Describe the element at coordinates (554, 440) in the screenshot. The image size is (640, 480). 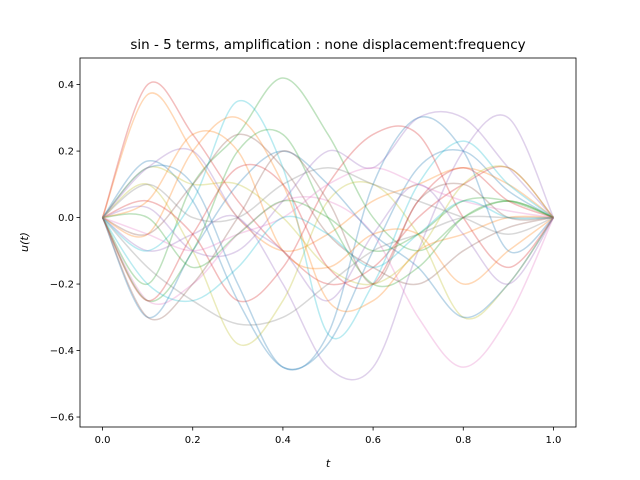
I see `x-tick-label: 1.0` at that location.